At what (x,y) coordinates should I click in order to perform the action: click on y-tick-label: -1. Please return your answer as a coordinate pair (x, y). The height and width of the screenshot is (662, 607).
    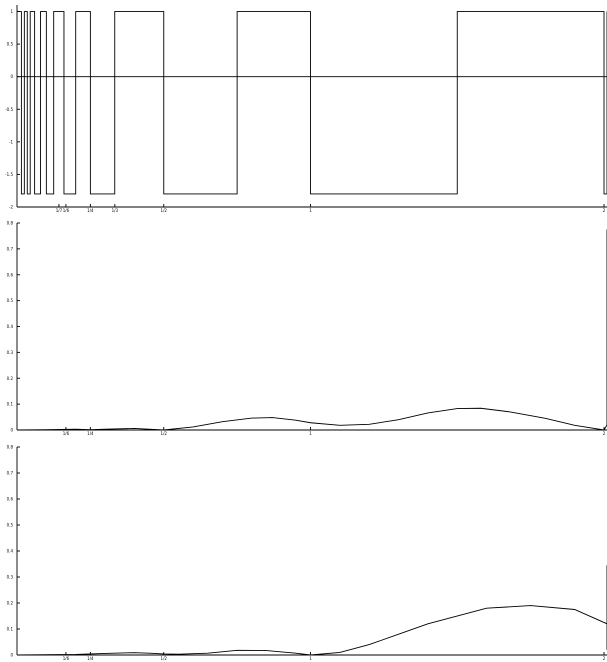
    Looking at the image, I should click on (11, 141).